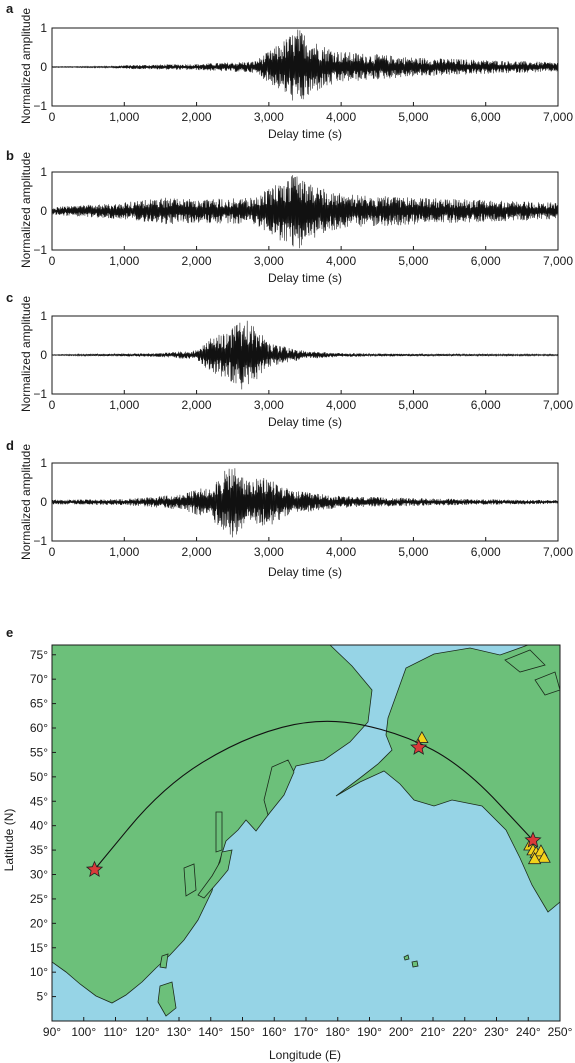  Describe the element at coordinates (464, 1032) in the screenshot. I see `map-x-tick-label: 220°` at that location.